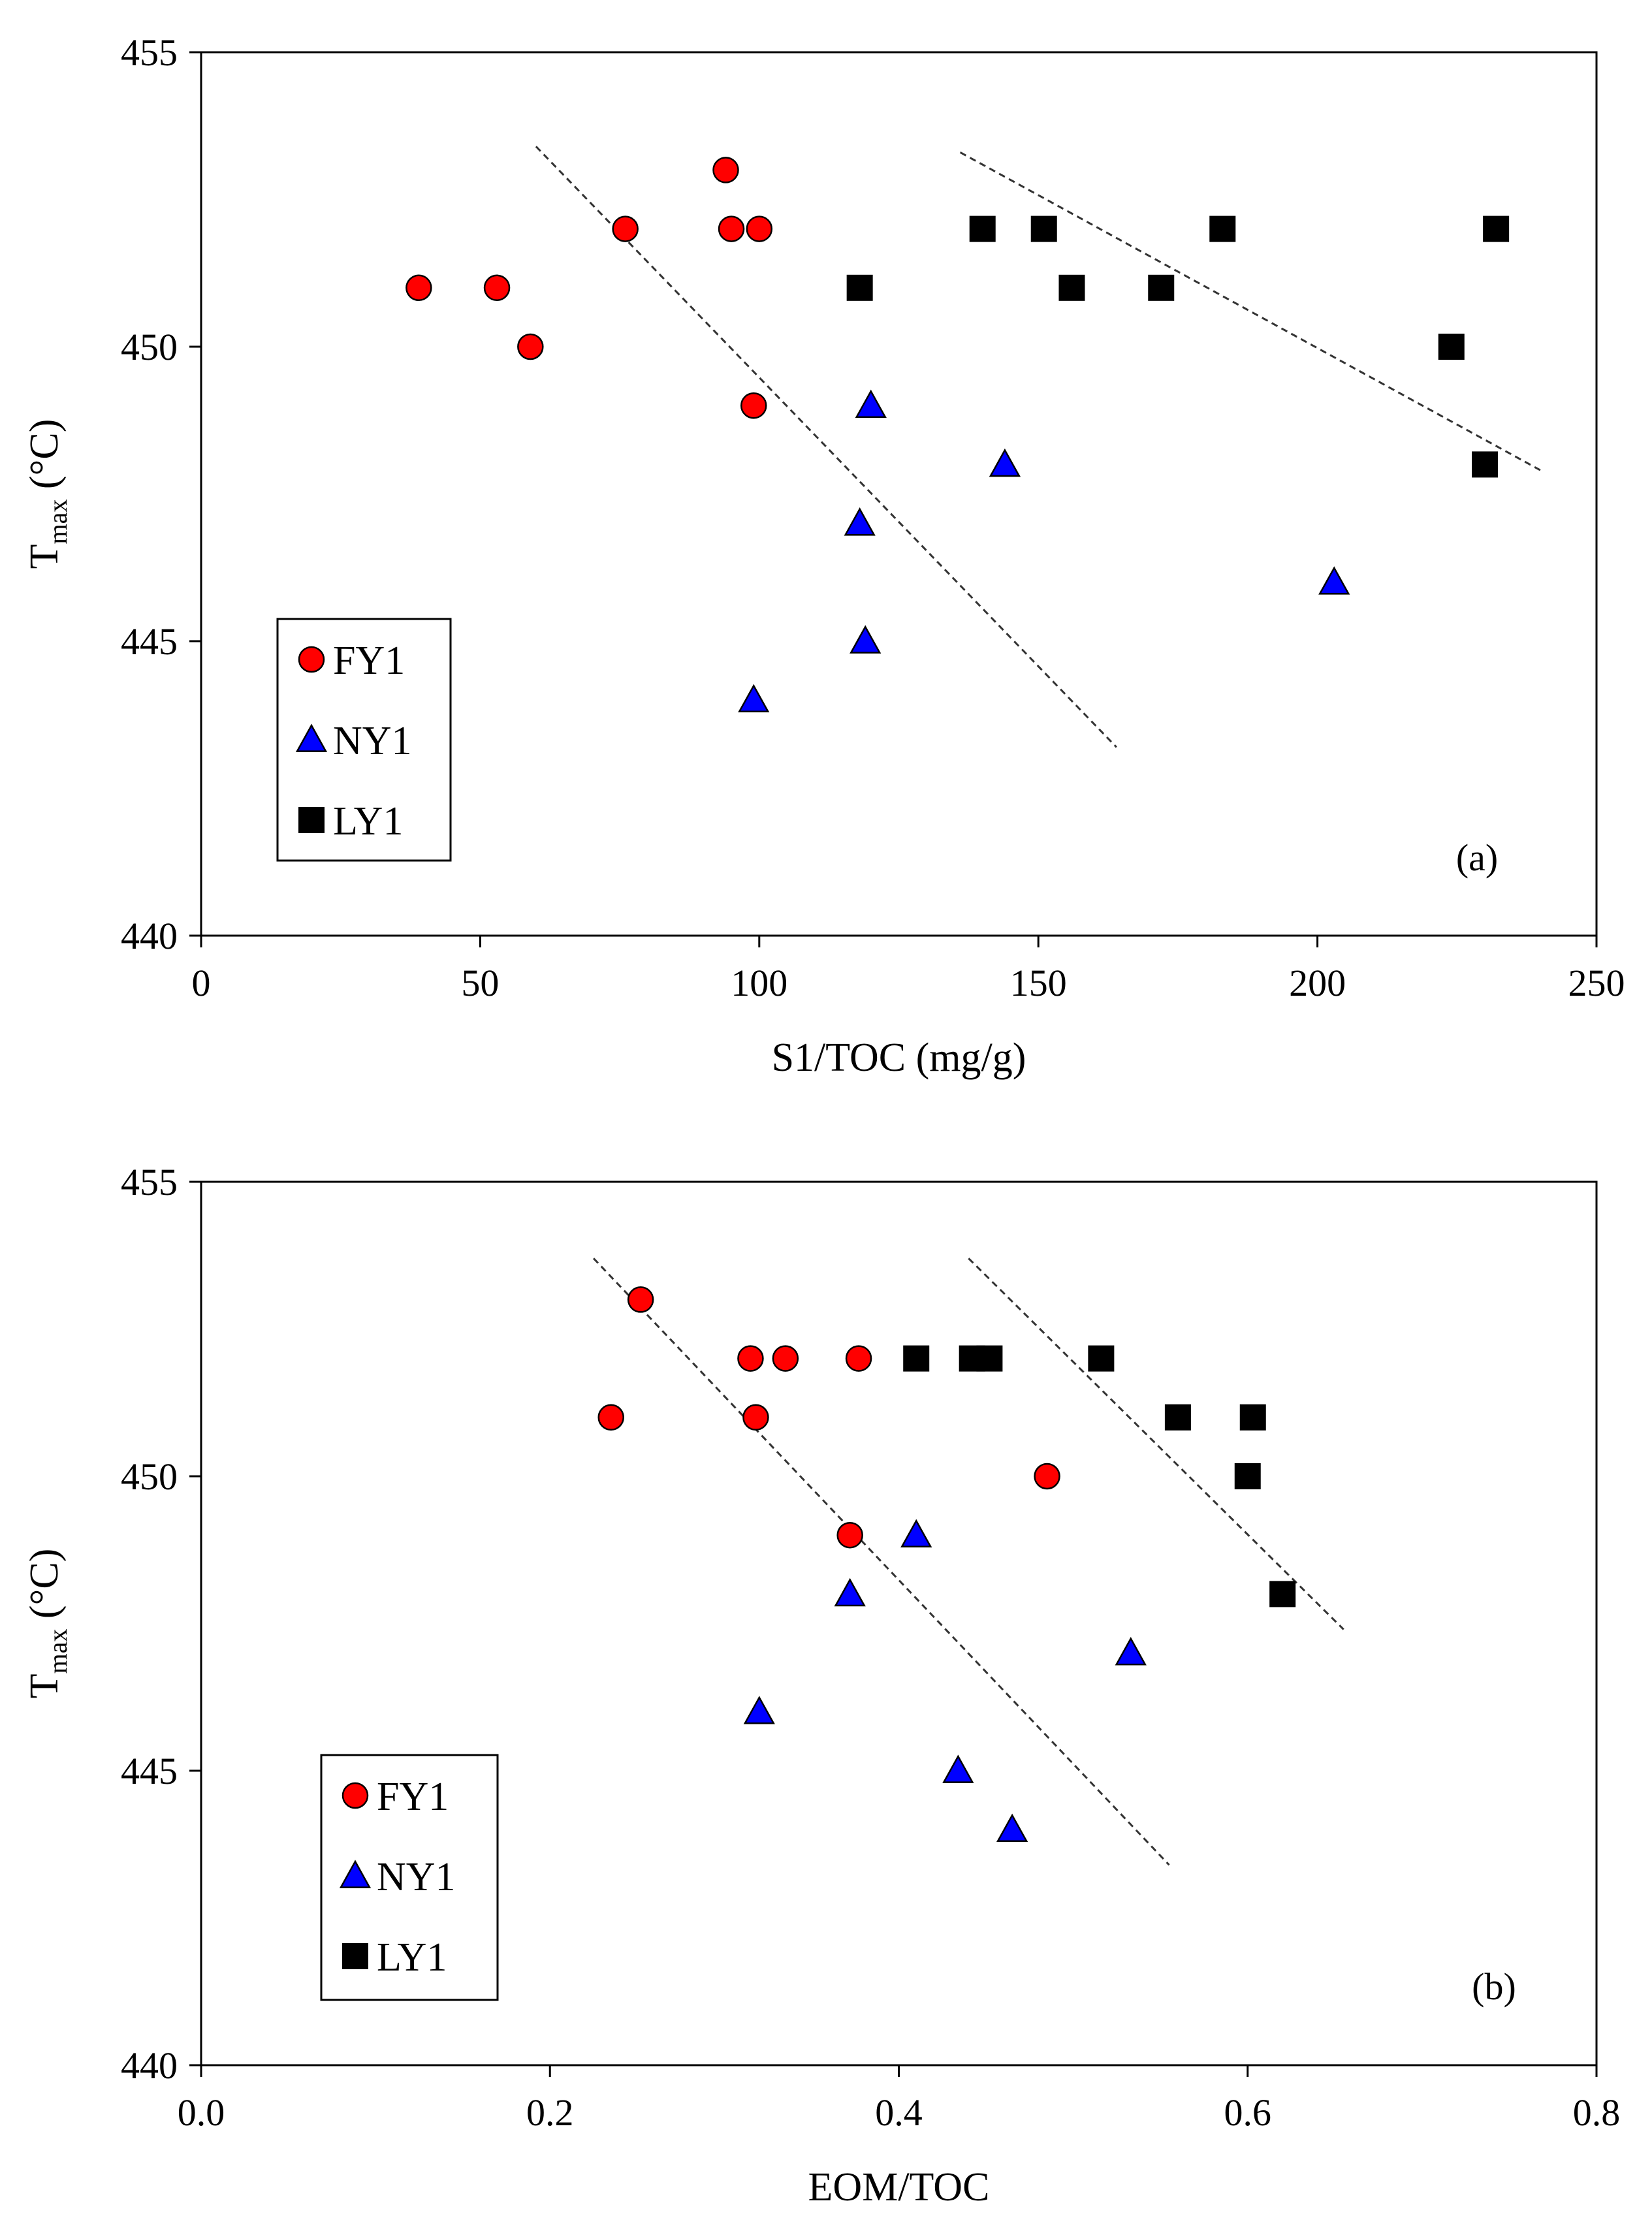 Image resolution: width=1652 pixels, height=2233 pixels. What do you see at coordinates (201, 2112) in the screenshot?
I see `x-tick-label: 0.0` at bounding box center [201, 2112].